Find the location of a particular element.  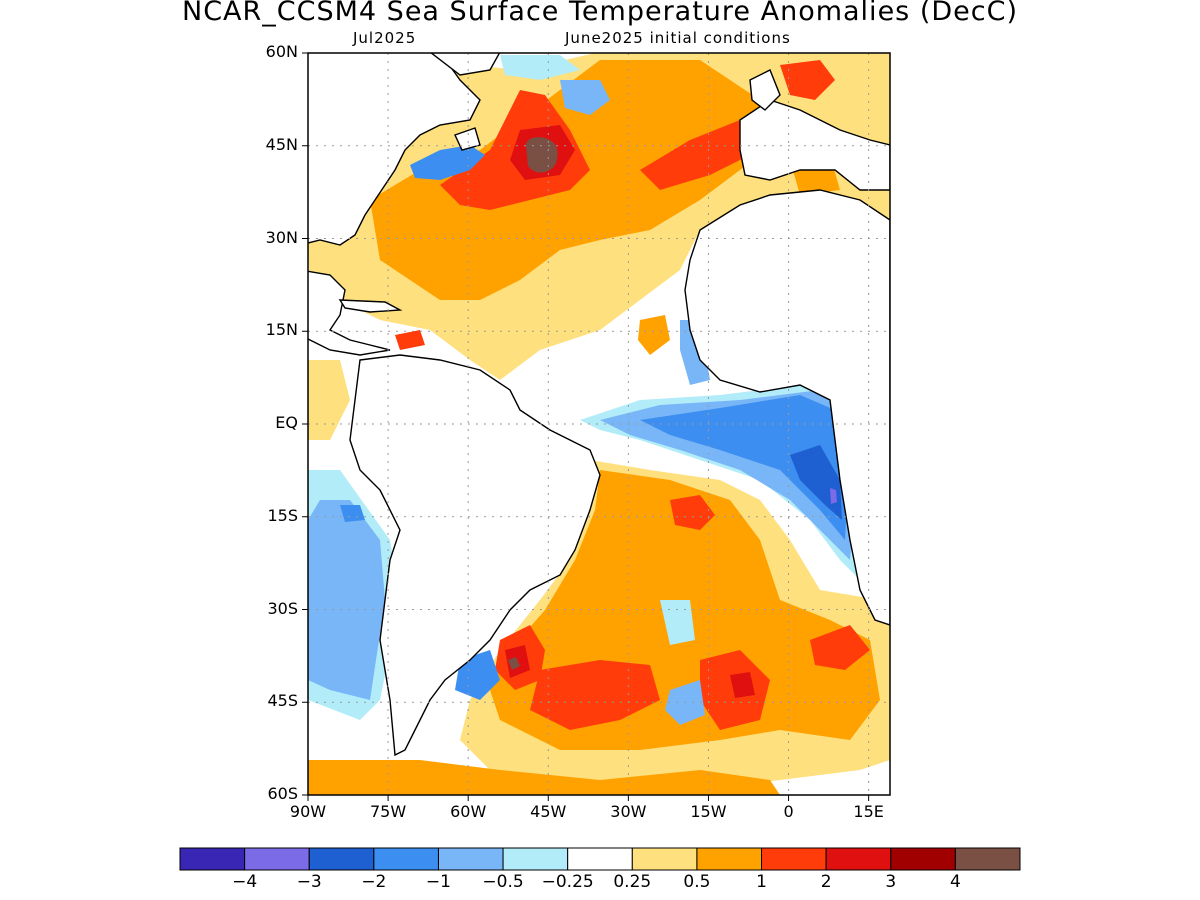

colorbar-tick-label: 0.5 is located at coordinates (697, 882).